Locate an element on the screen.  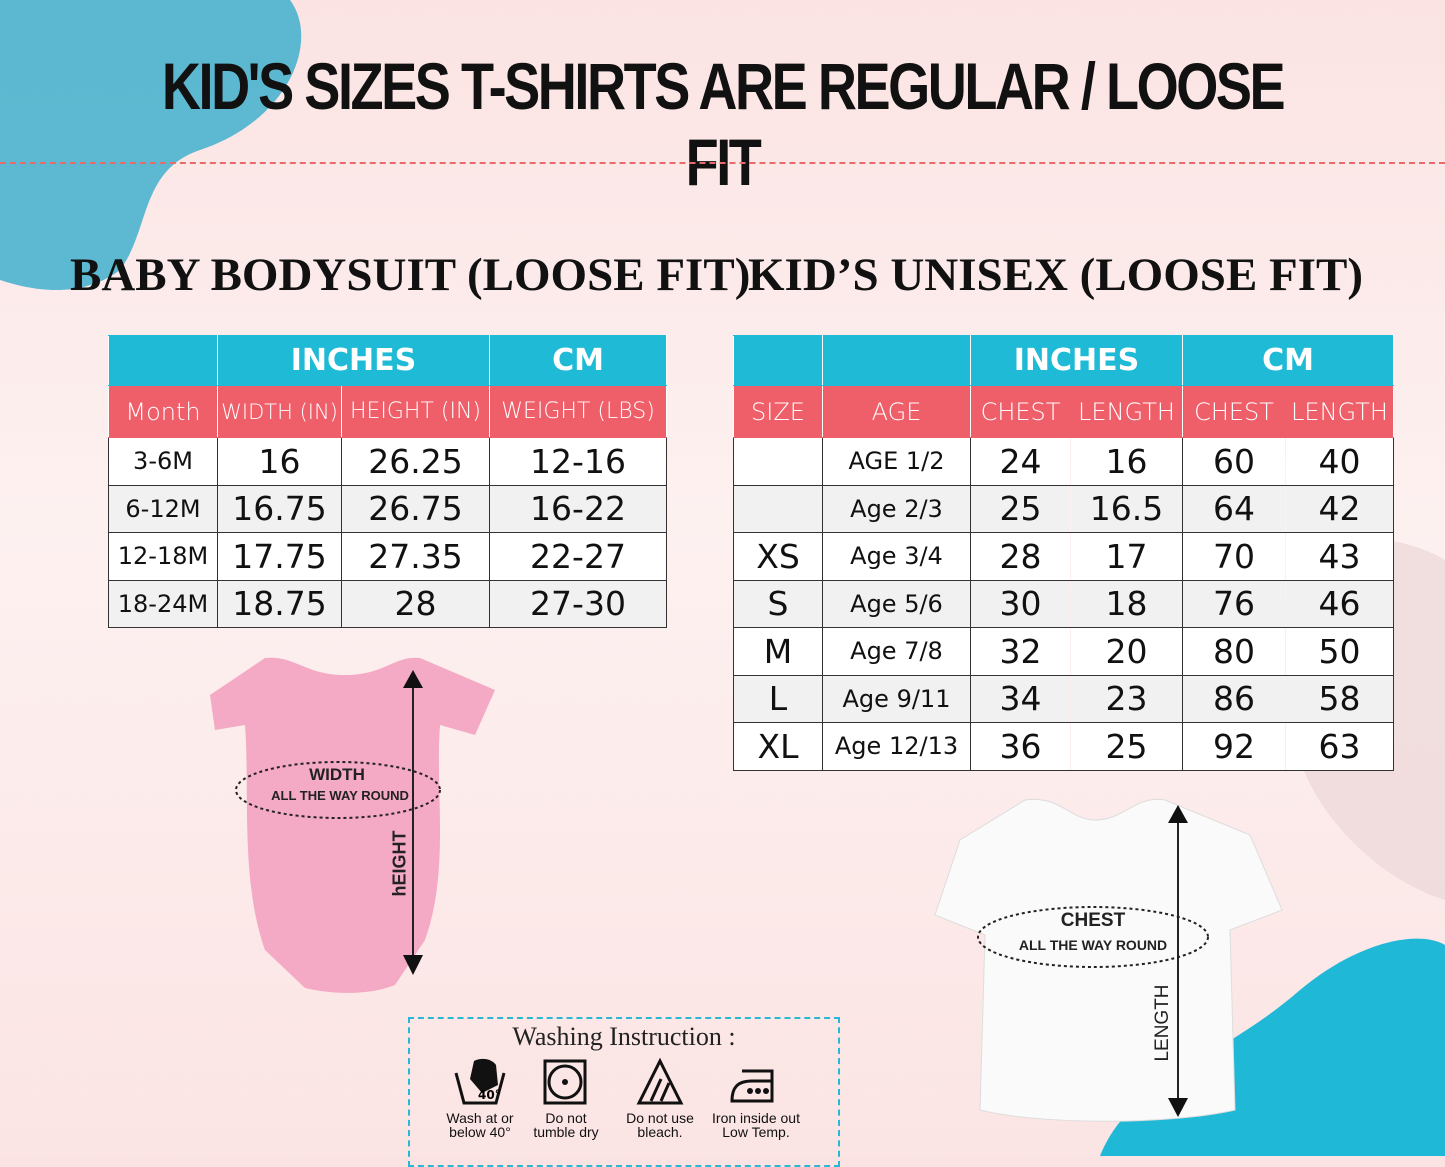
column-header: SIZE is located at coordinates (778, 411).